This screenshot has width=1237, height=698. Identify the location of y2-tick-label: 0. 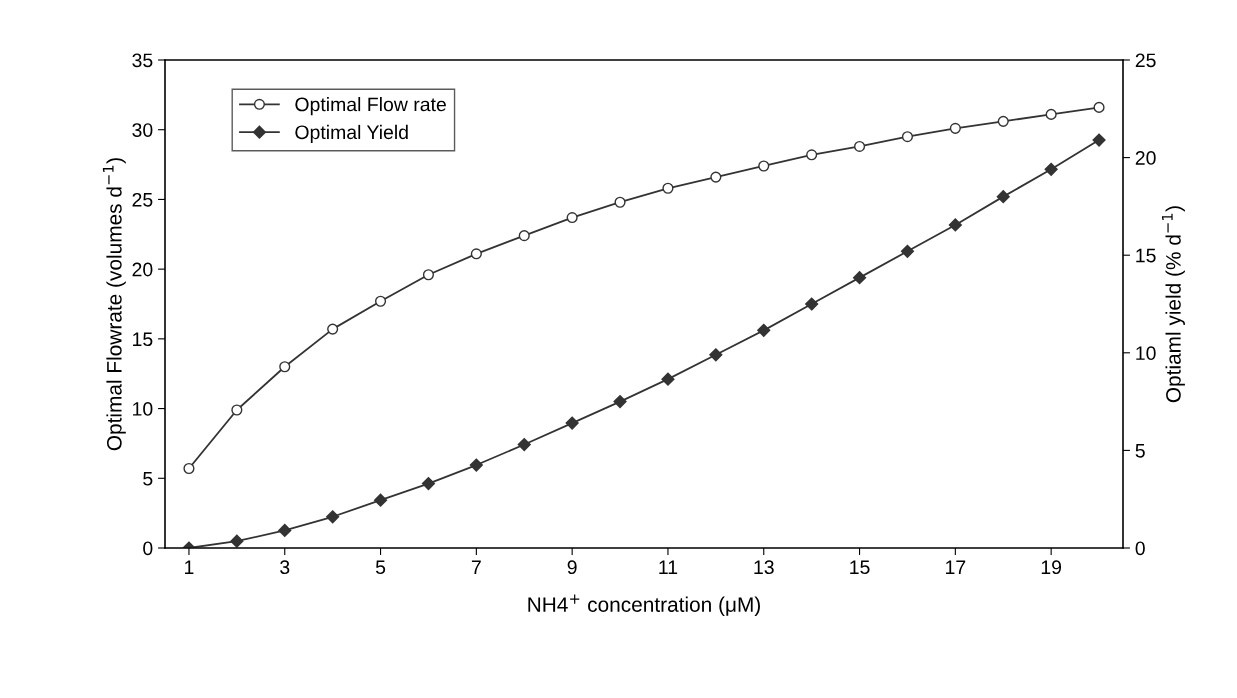
(1140, 548).